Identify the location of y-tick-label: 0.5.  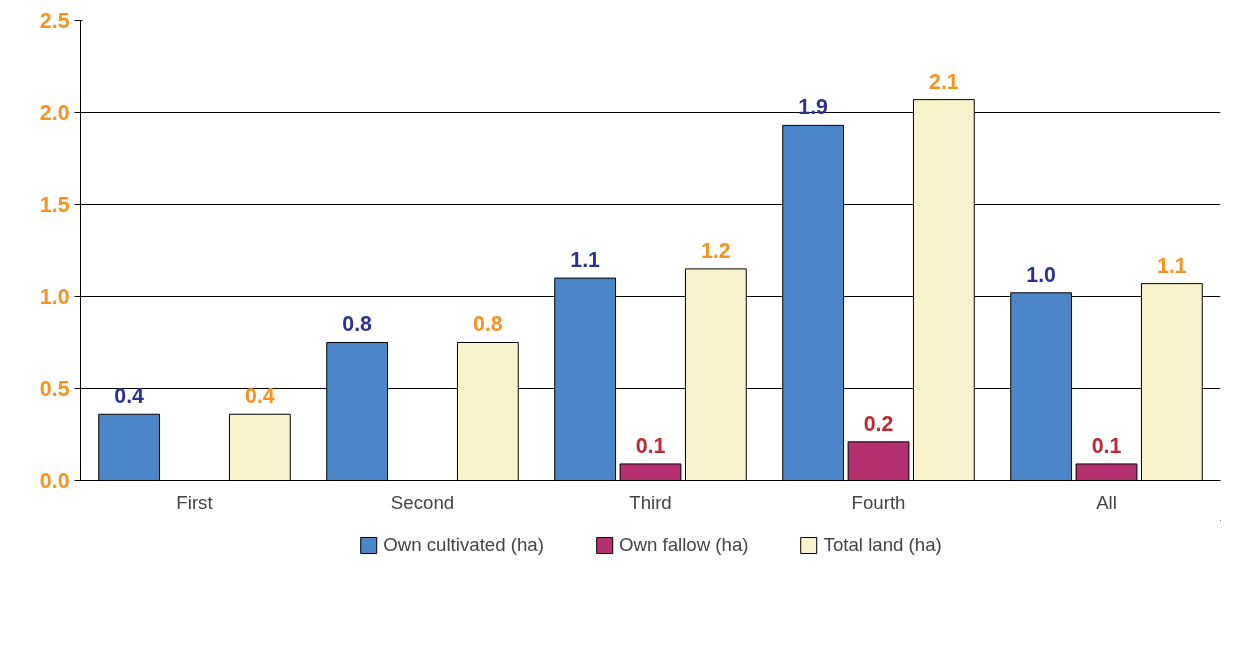
(54, 389).